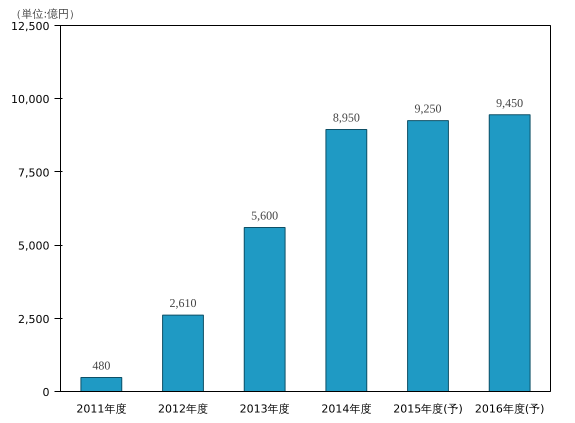 This screenshot has height=423, width=575. I want to click on y-tick-label: 7,500, so click(34, 173).